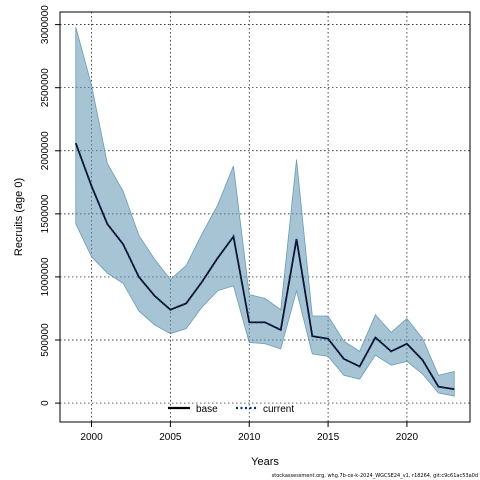 The height and width of the screenshot is (480, 480). I want to click on y-tick-label-0: 0, so click(45, 403).